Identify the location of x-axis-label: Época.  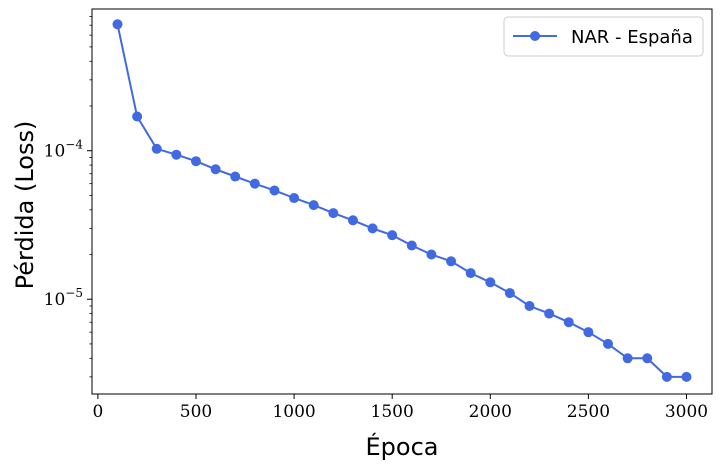
(402, 446).